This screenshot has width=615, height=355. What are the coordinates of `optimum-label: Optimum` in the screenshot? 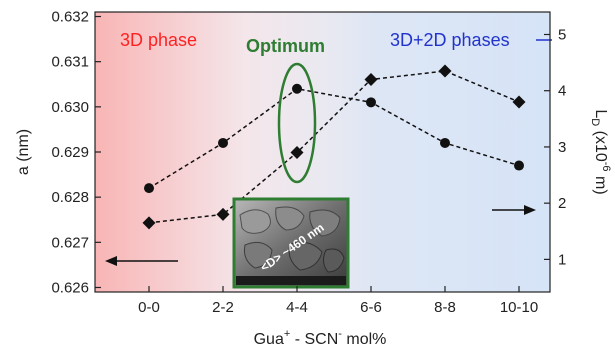 It's located at (285, 46).